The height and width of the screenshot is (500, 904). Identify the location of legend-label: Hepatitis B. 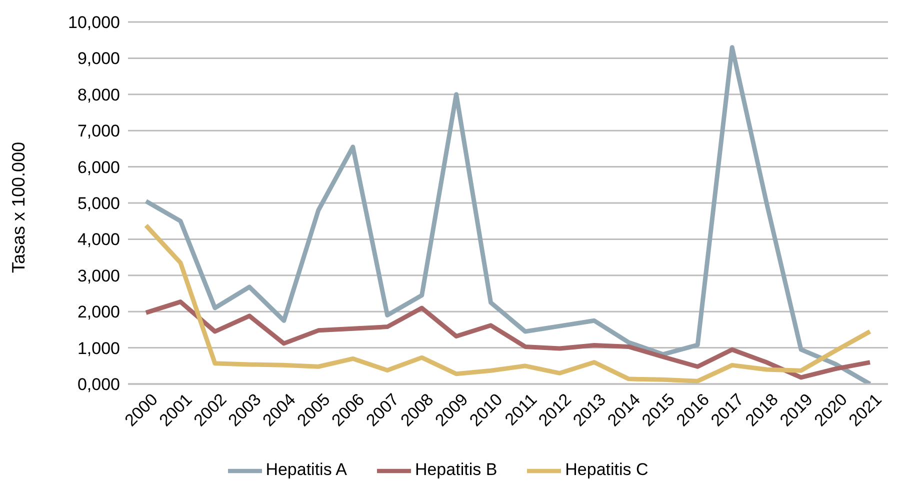
(456, 470).